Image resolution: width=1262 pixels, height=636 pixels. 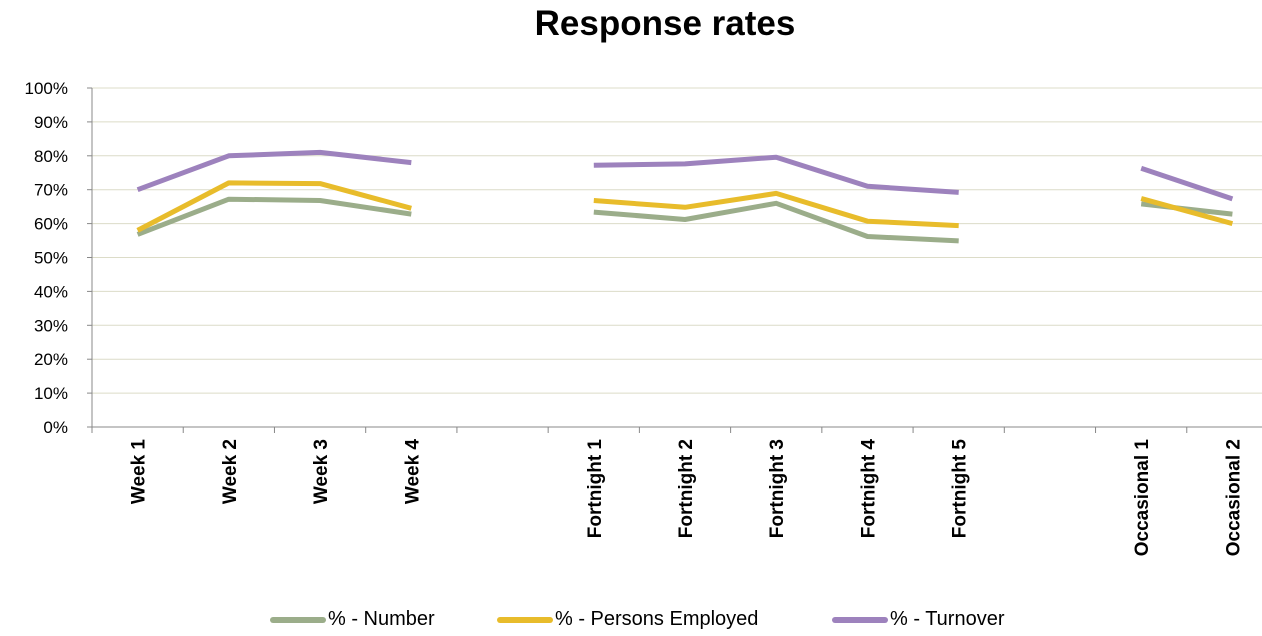 What do you see at coordinates (51, 122) in the screenshot?
I see `y-tick-label: 90%` at bounding box center [51, 122].